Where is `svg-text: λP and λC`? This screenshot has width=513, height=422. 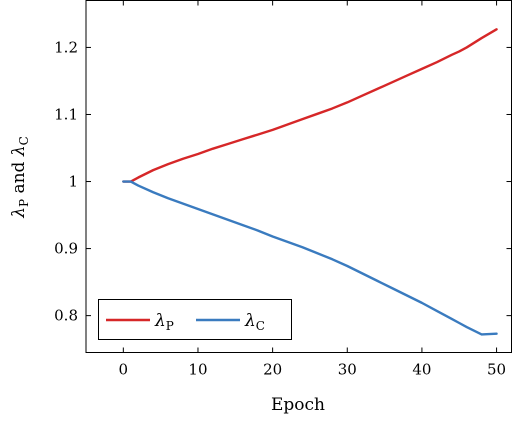
svg-text: λP and λC is located at coordinates (20, 177).